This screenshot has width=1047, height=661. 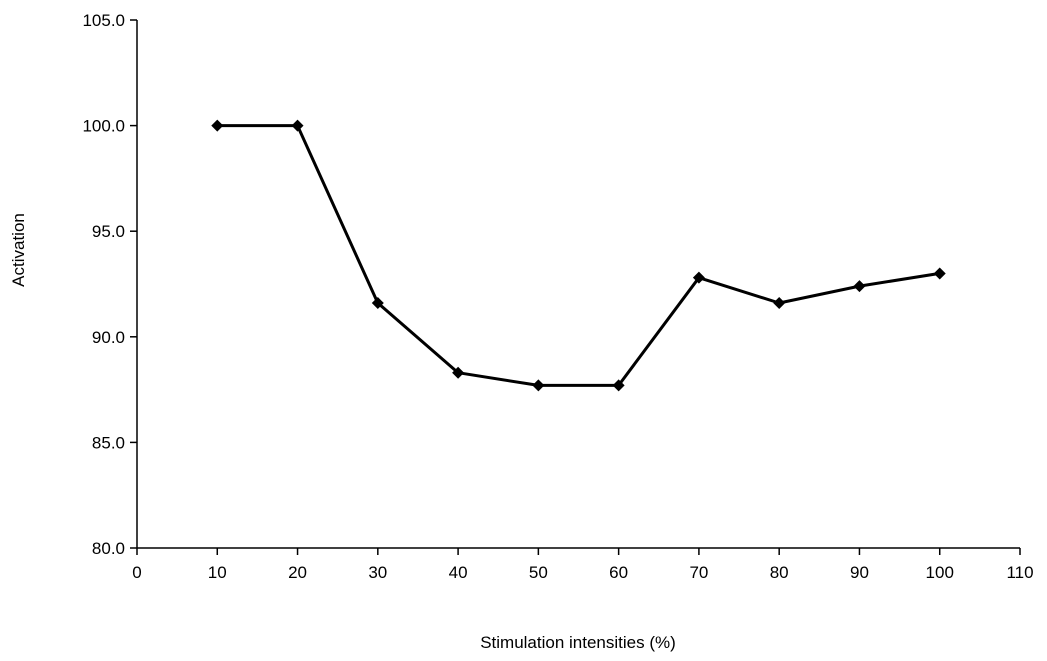 I want to click on x-tick-label: 0, so click(x=136, y=572).